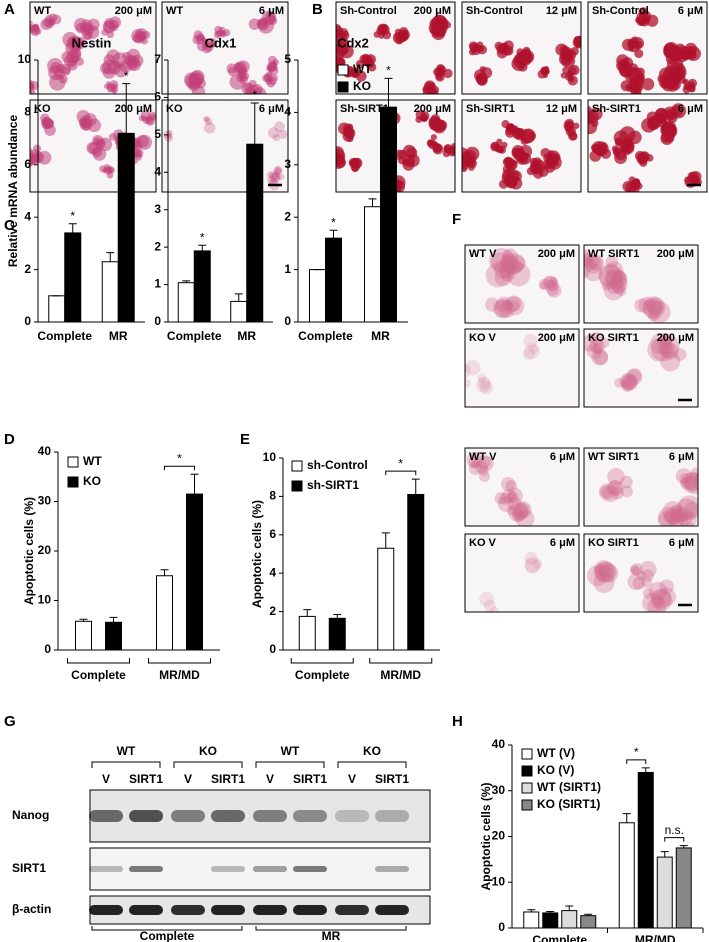 This screenshot has height=942, width=709. Describe the element at coordinates (613, 457) in the screenshot. I see `image-label: WT SIRT1` at that location.